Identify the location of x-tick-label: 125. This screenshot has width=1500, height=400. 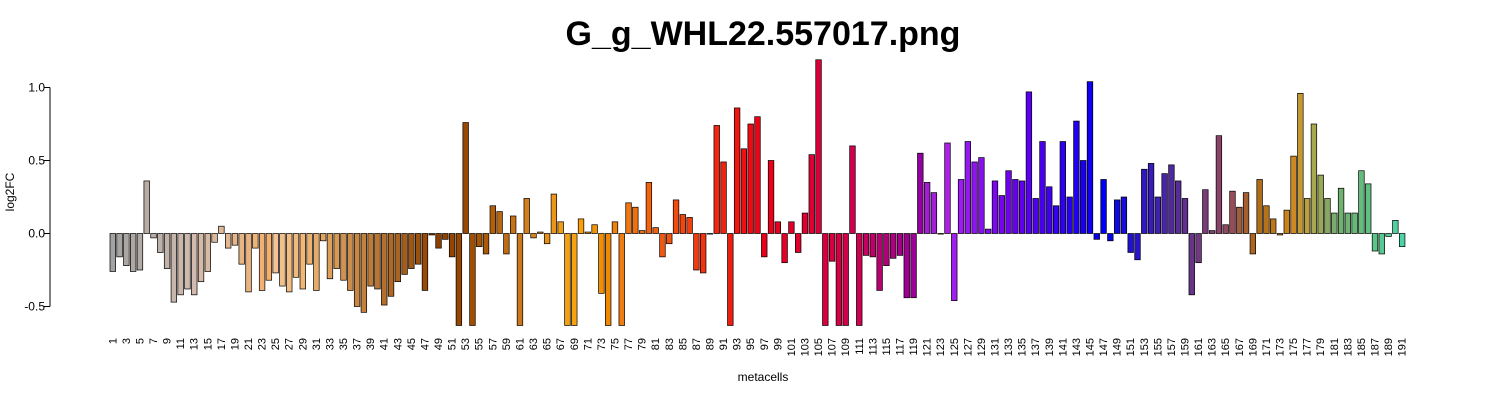
(955, 347).